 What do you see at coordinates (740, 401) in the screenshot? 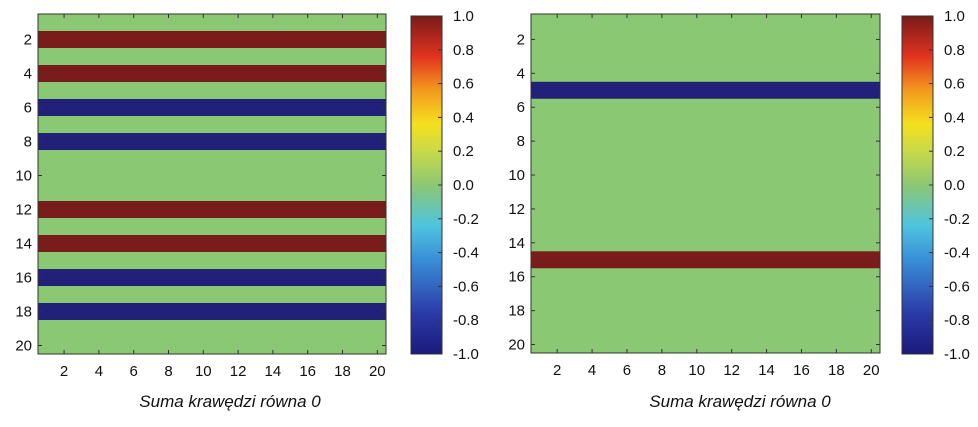
I see `chart-caption-right: Suma krawędzi równa 0` at bounding box center [740, 401].